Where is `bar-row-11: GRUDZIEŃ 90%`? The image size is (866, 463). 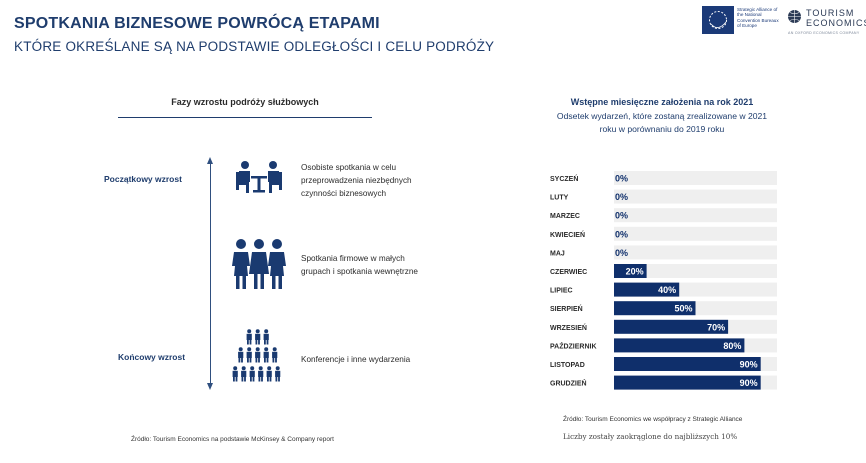 bar-row-11: GRUDZIEŃ 90% is located at coordinates (663, 382).